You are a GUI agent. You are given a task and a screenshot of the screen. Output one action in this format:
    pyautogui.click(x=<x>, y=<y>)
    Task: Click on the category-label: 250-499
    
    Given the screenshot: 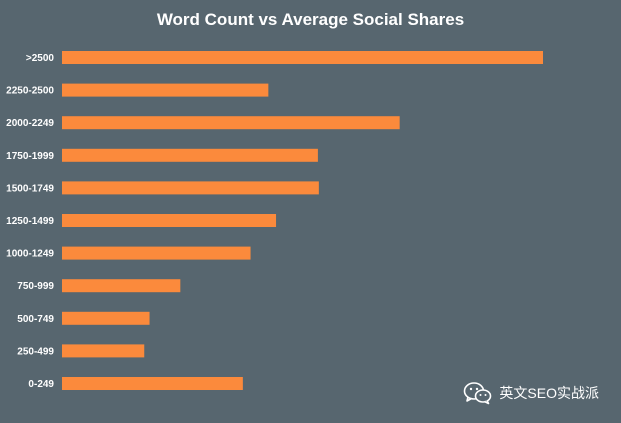 What is the action you would take?
    pyautogui.click(x=35, y=351)
    